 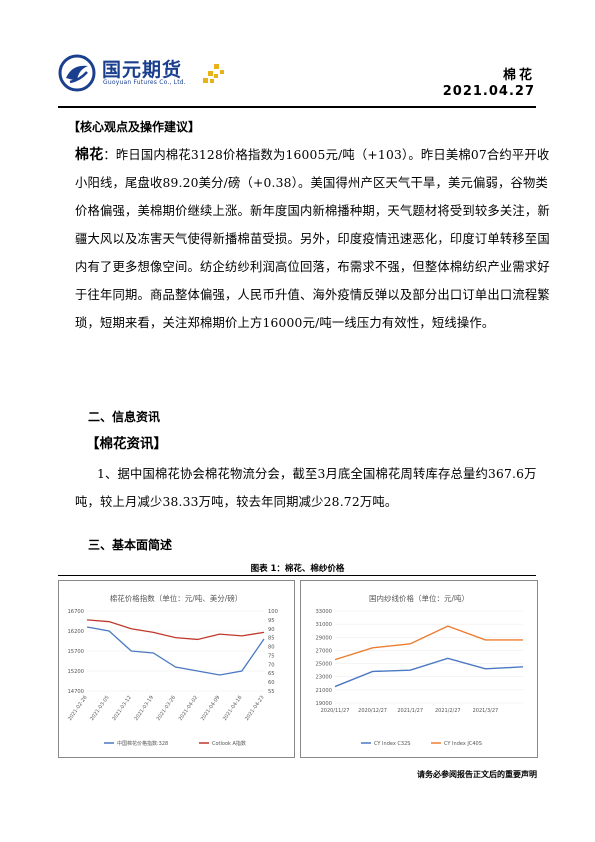 I want to click on y-right-tick-label: 85, so click(x=271, y=639).